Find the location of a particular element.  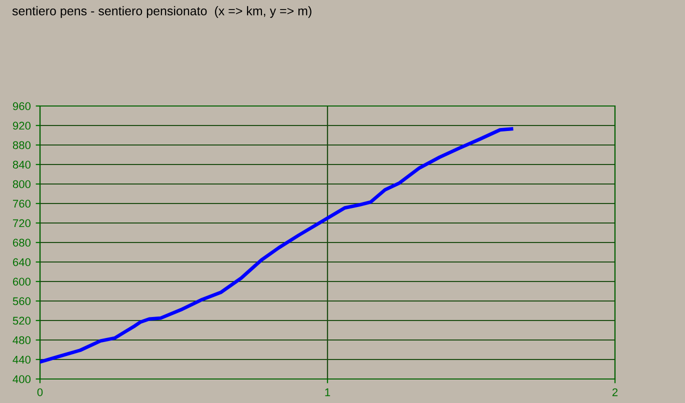

y-tick-label: 560 is located at coordinates (21, 301).